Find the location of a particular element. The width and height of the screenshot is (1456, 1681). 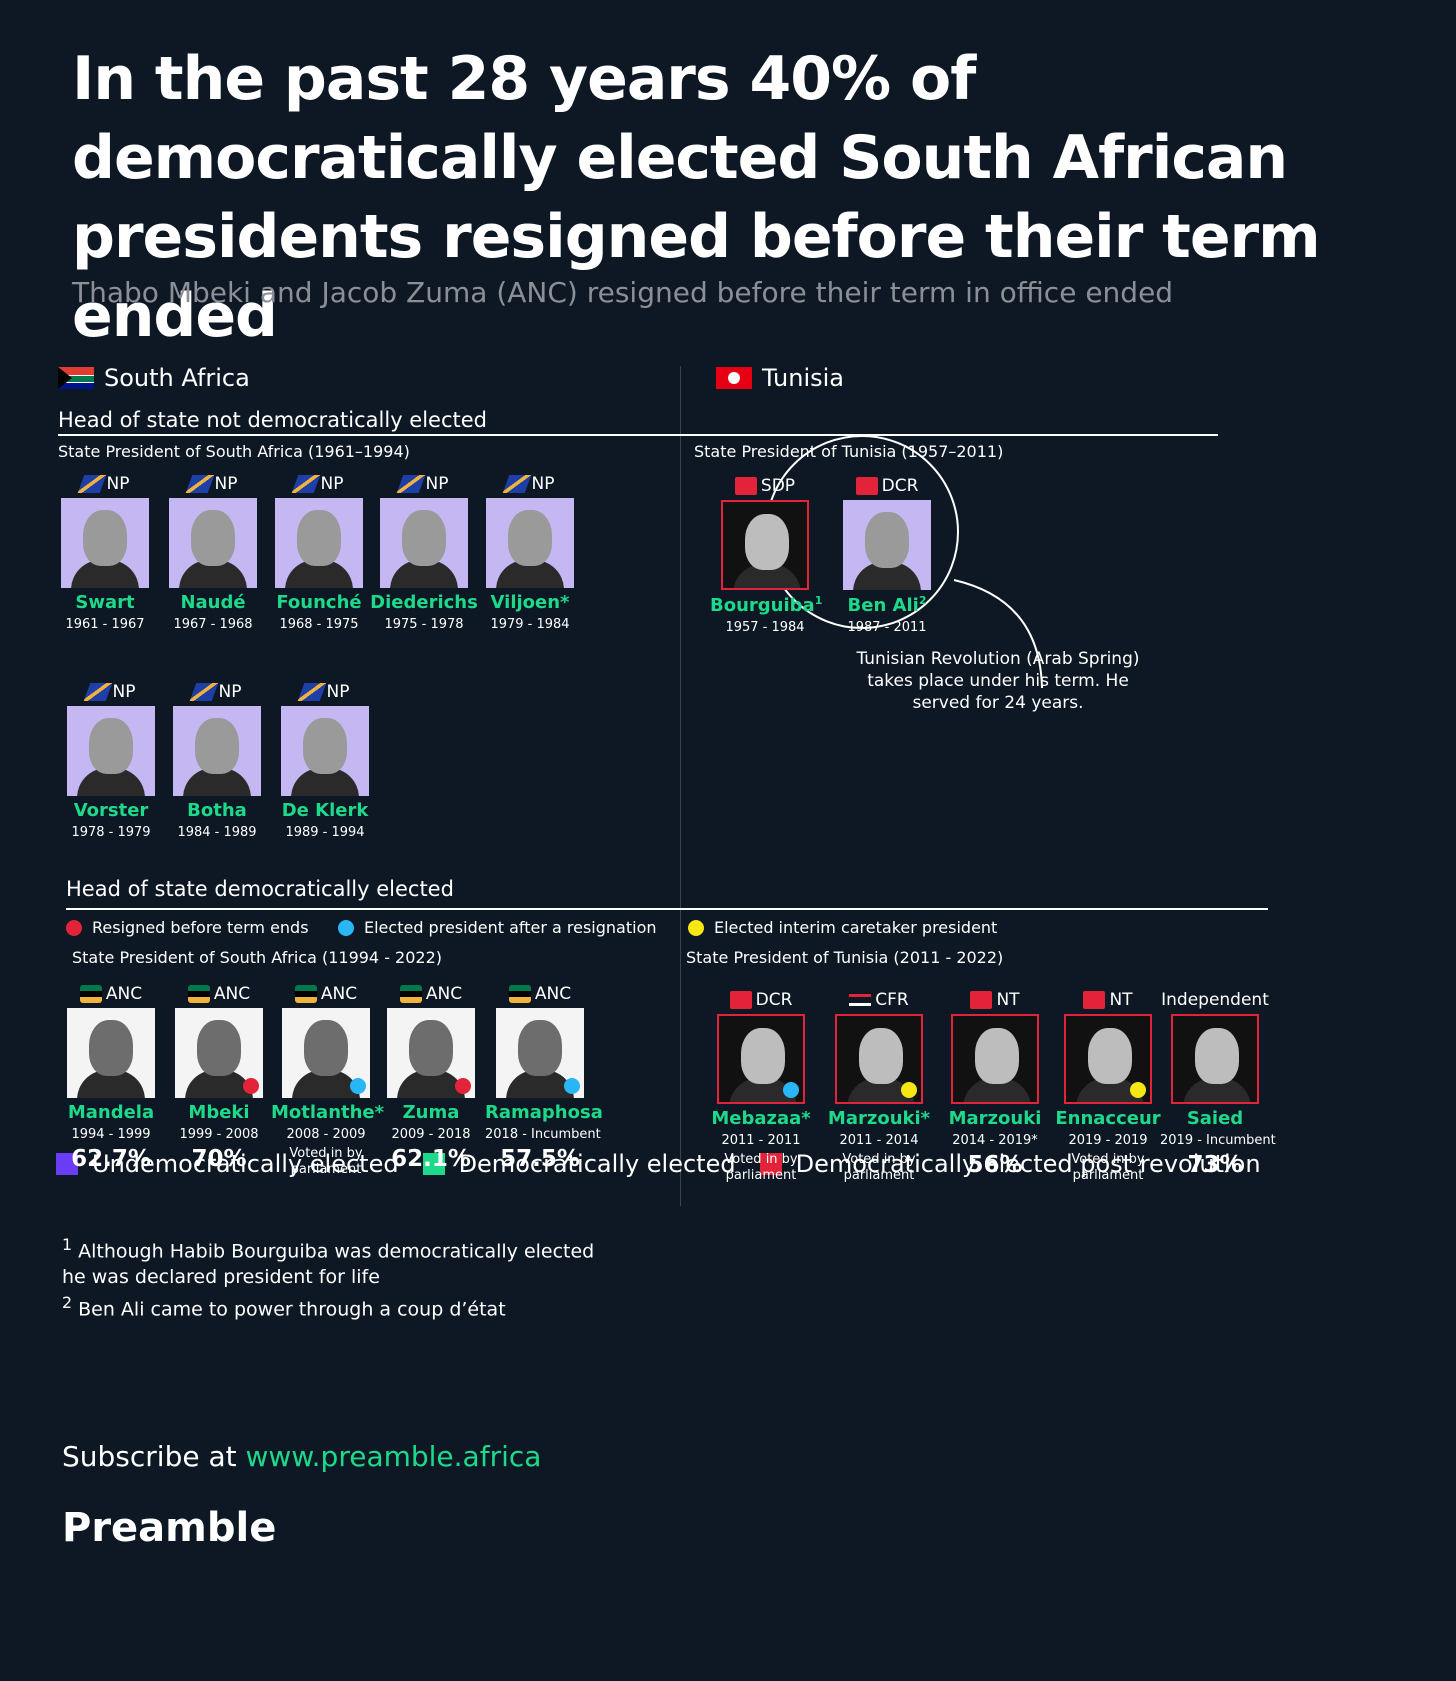

president-name: De Klerk is located at coordinates (325, 810).